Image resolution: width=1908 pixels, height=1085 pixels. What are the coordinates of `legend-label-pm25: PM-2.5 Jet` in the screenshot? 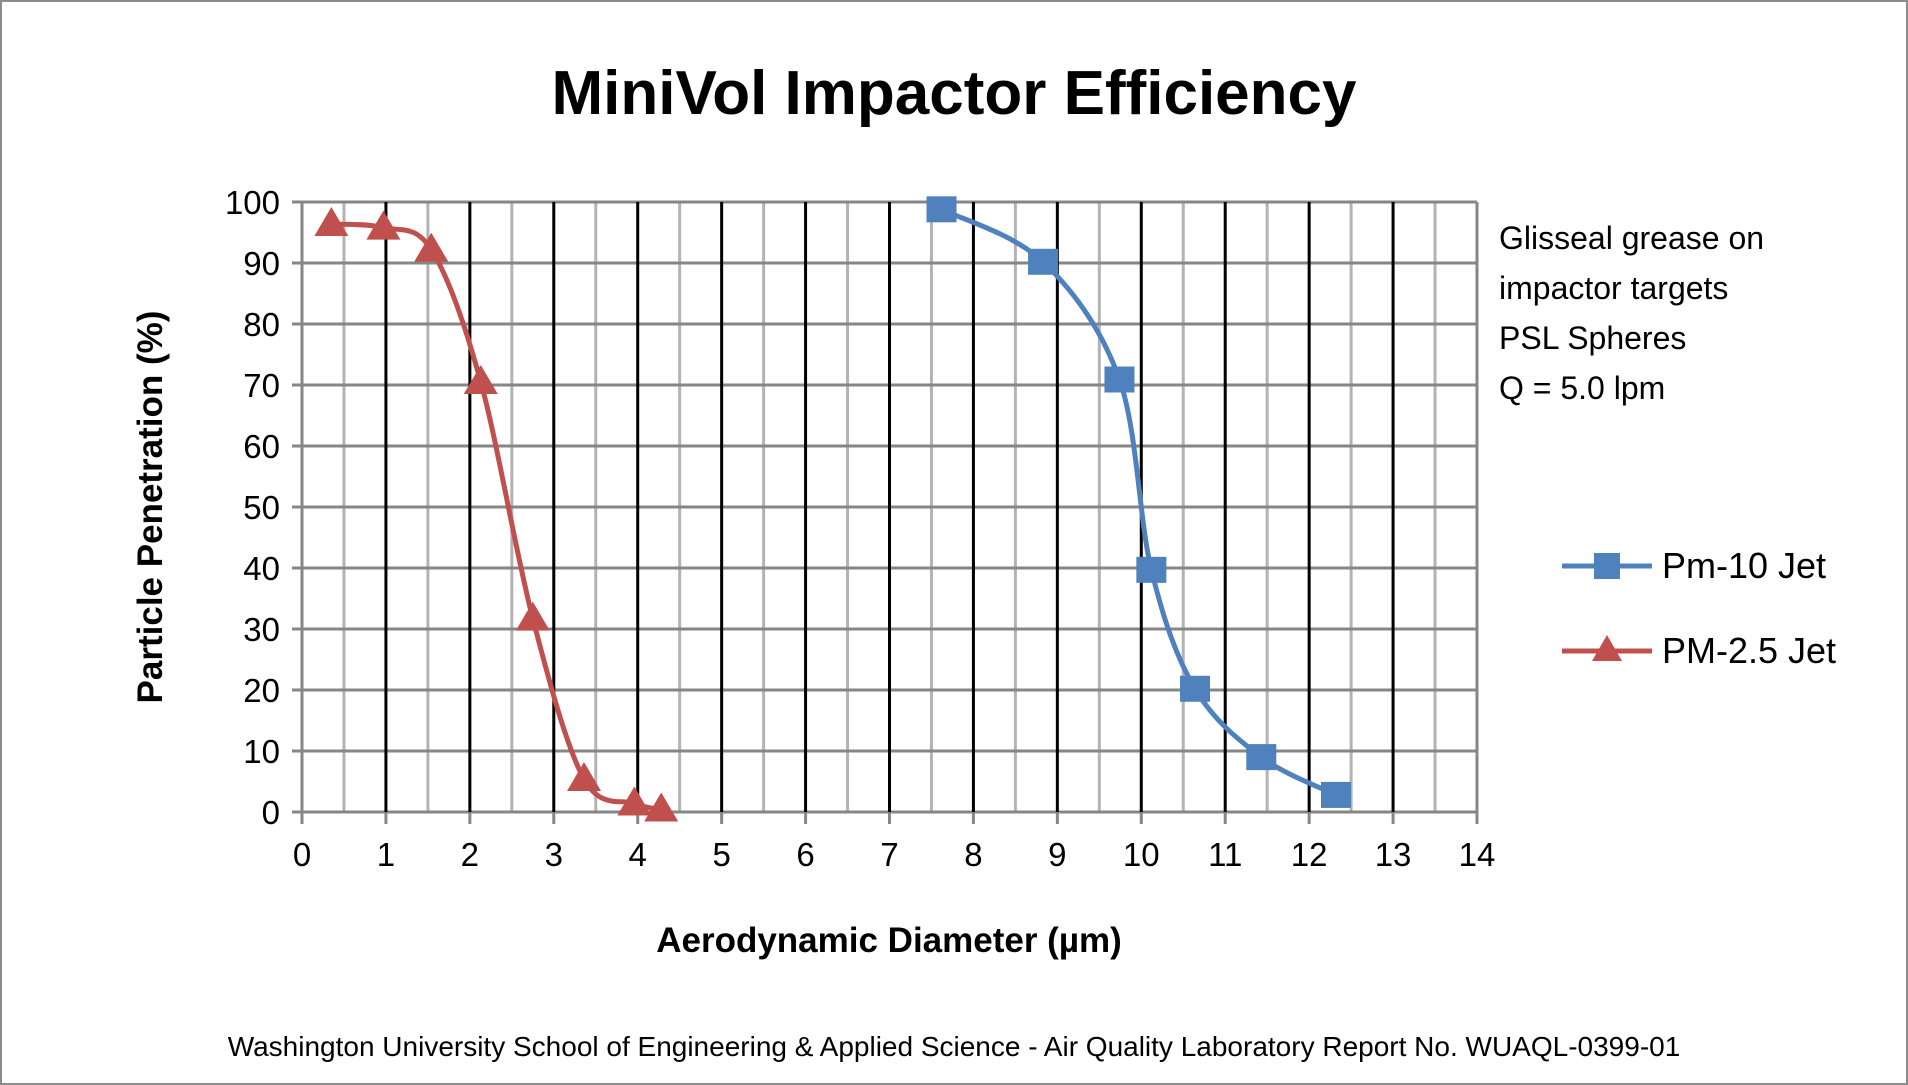 It's located at (1749, 650).